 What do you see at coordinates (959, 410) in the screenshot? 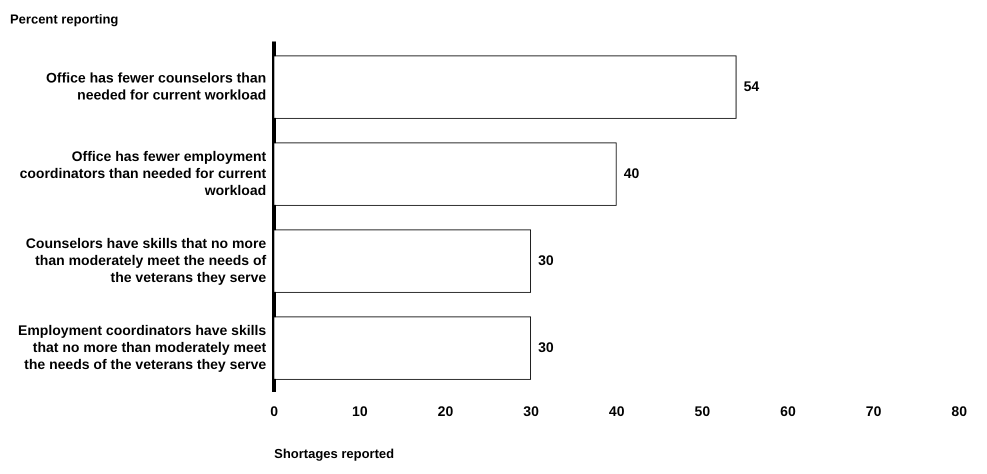
I see `x-tick-label: 80` at bounding box center [959, 410].